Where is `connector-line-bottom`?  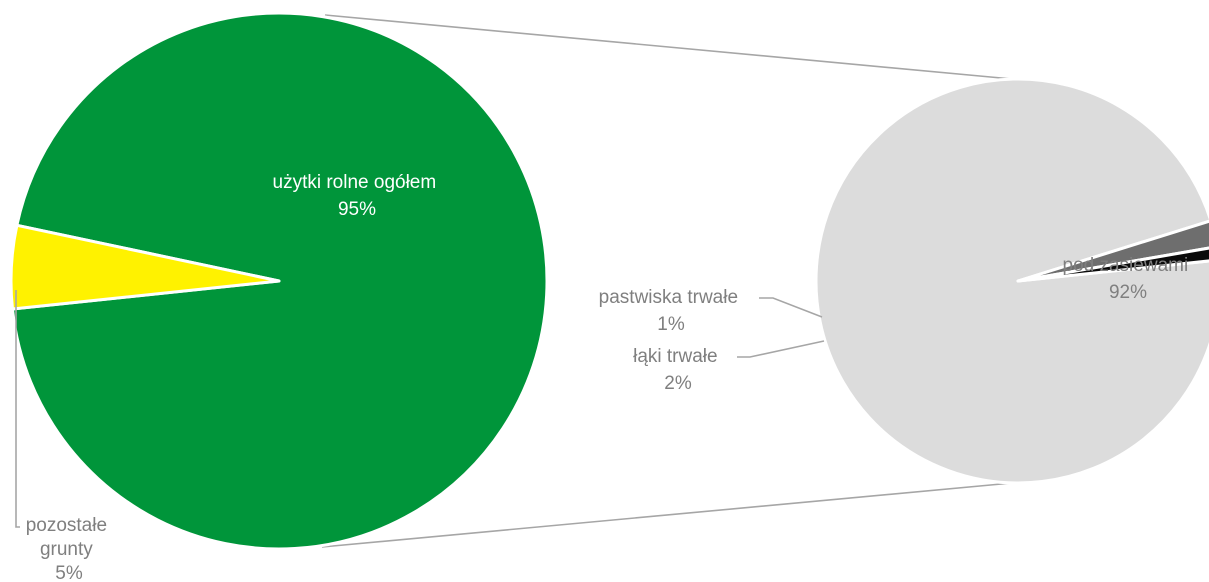 connector-line-bottom is located at coordinates (667, 515).